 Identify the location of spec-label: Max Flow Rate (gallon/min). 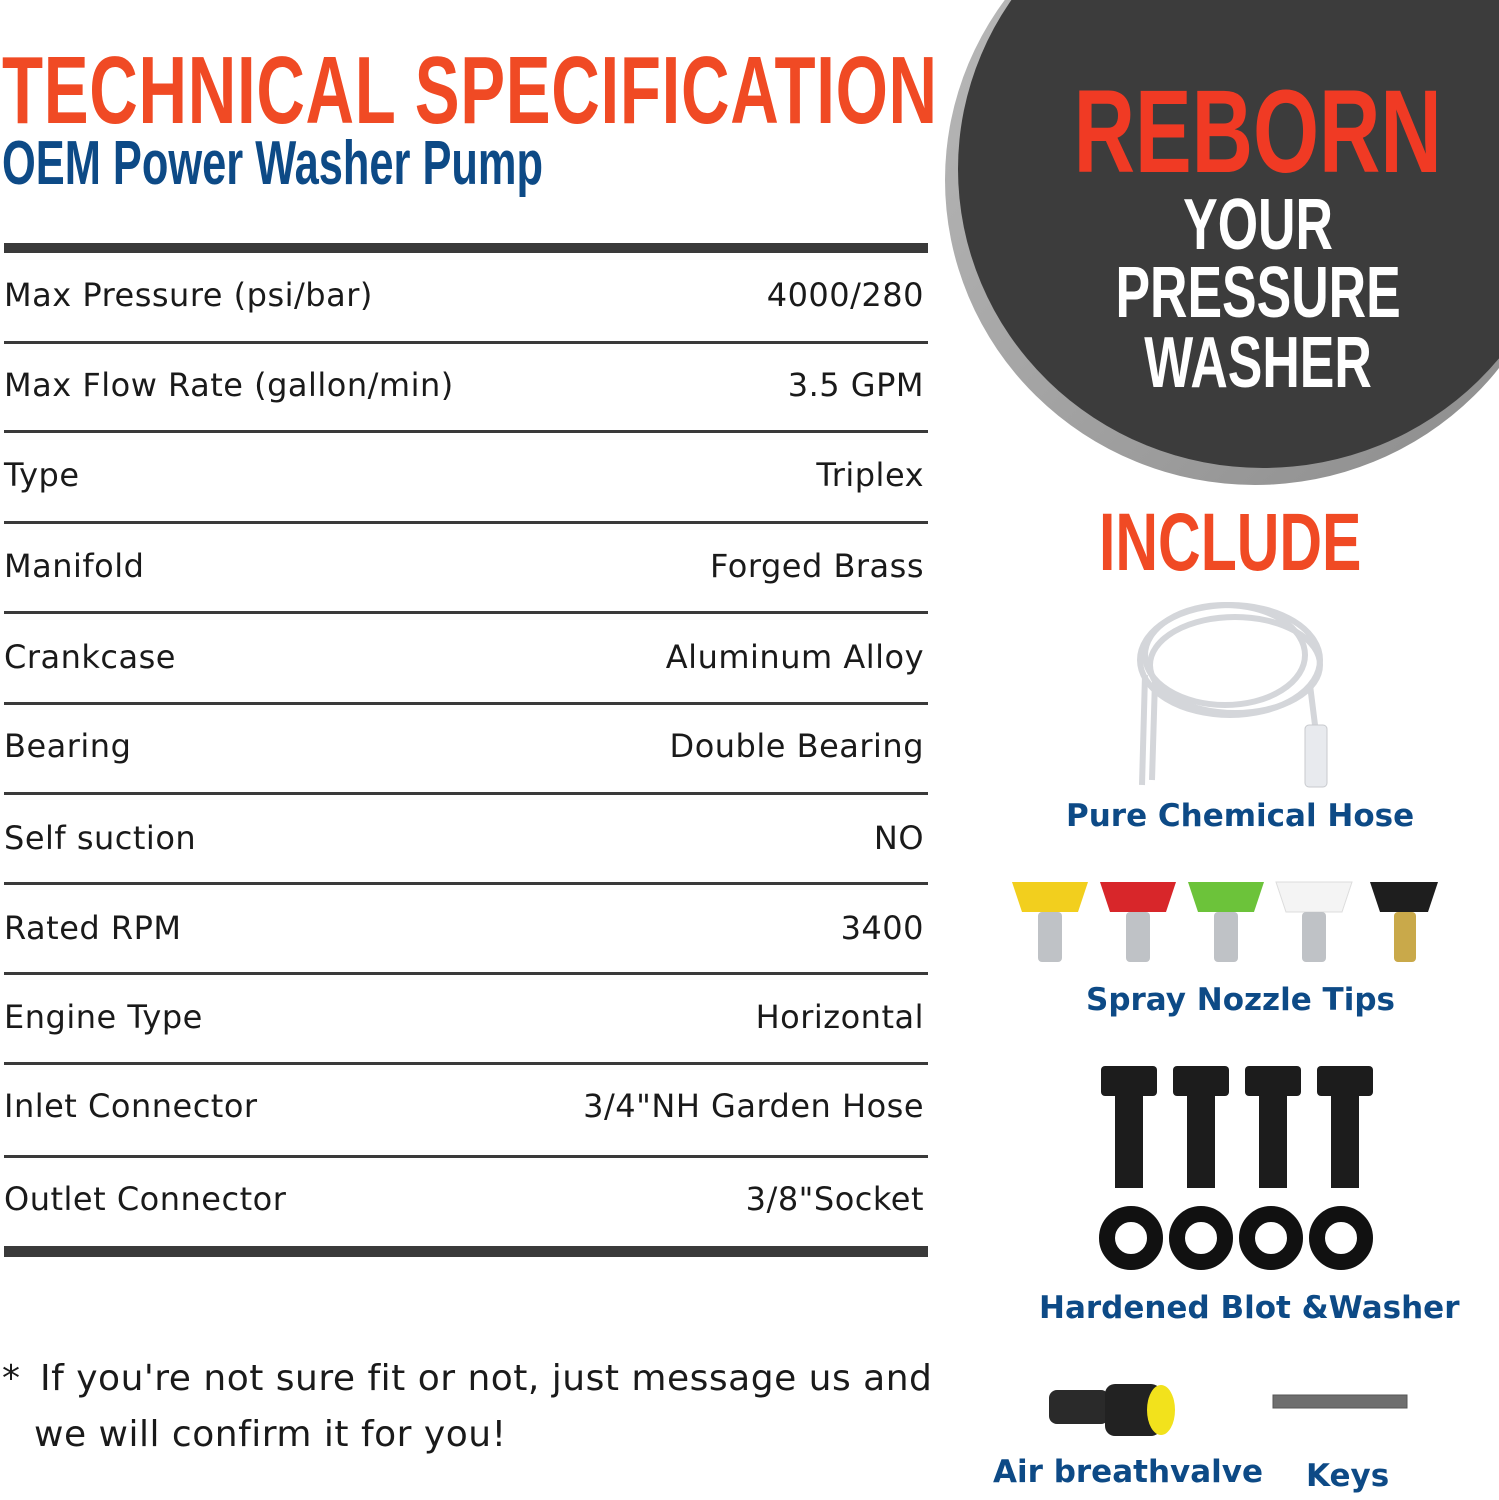
(229, 385).